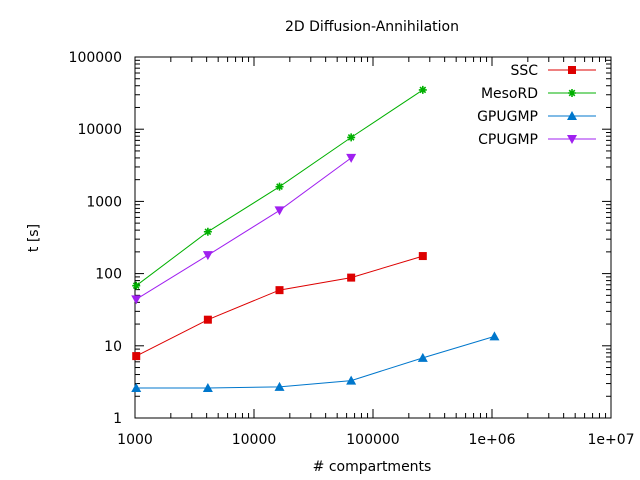  What do you see at coordinates (372, 27) in the screenshot?
I see `chart-title: 2D Diffusion-Annihilation` at bounding box center [372, 27].